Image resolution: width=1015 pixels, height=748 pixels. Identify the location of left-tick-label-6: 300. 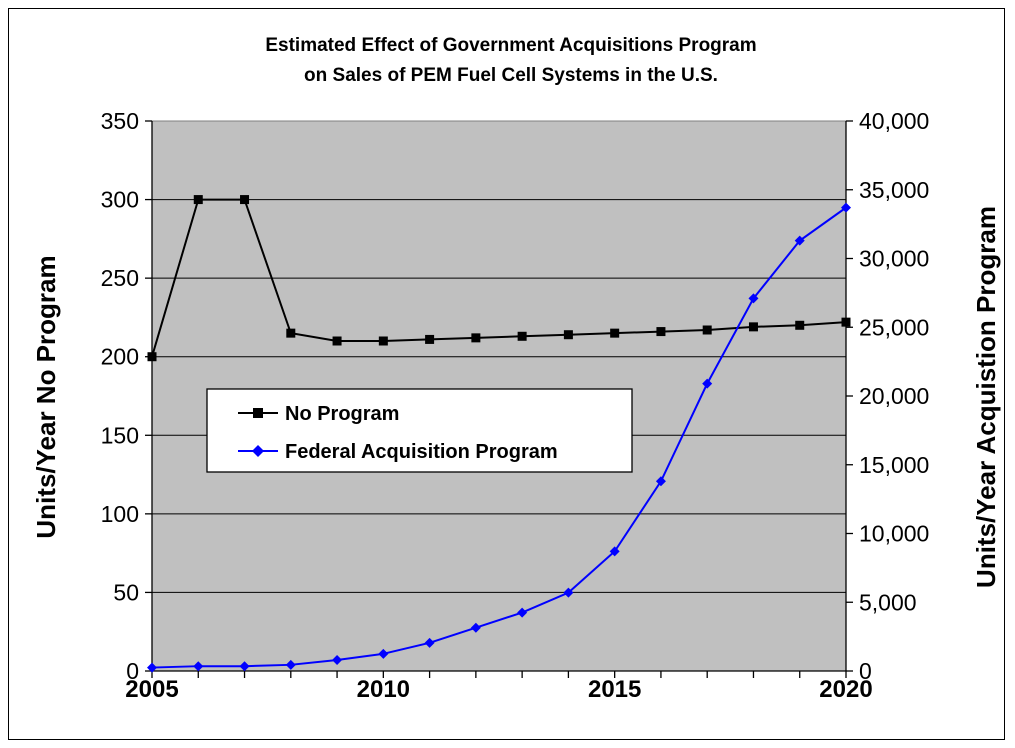
(120, 200).